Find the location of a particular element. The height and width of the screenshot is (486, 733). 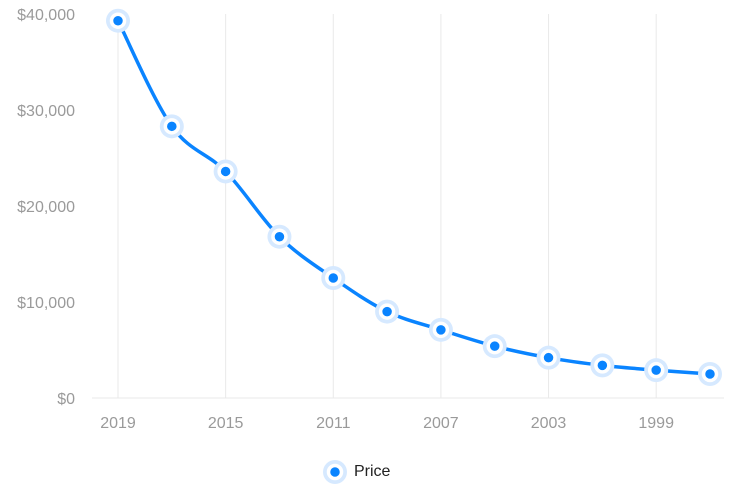

y-tick-label: $30,000 is located at coordinates (46, 111).